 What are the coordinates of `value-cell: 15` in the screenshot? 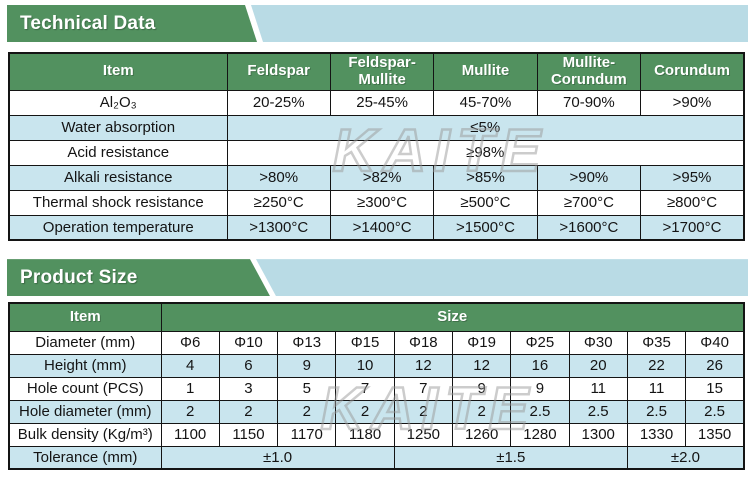 It's located at (715, 388).